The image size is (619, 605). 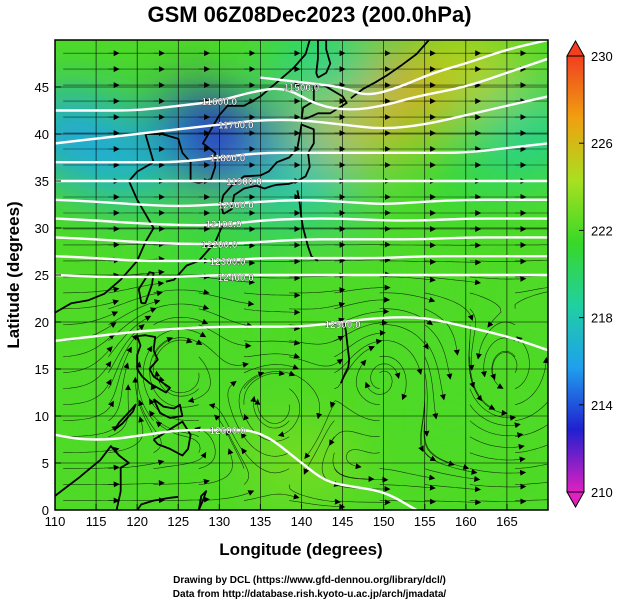 What do you see at coordinates (223, 224) in the screenshot?
I see `contour-label: 12100.0` at bounding box center [223, 224].